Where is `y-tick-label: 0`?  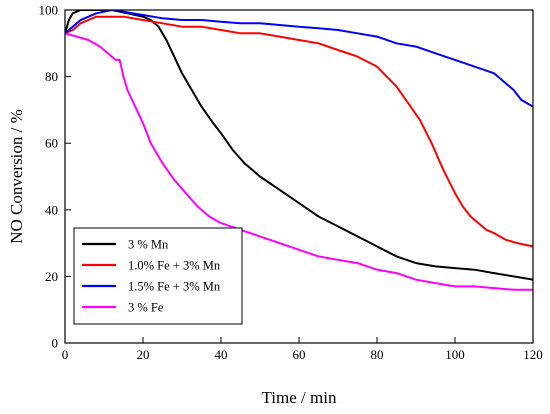
y-tick-label: 0 is located at coordinates (55, 343).